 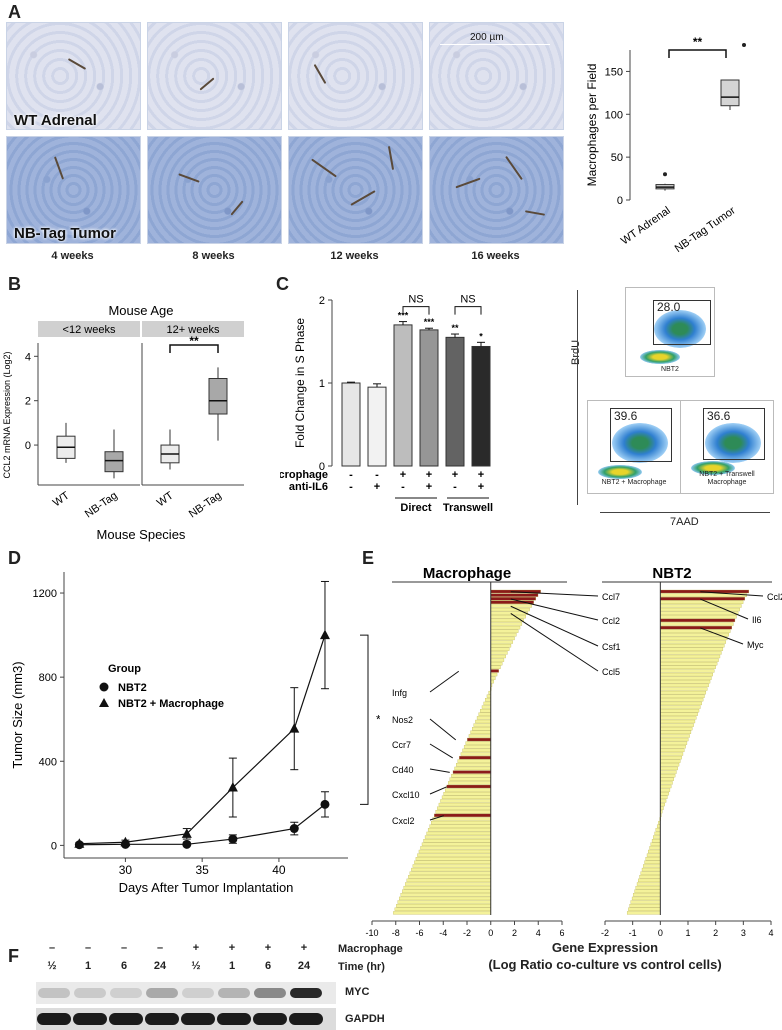 What do you see at coordinates (355, 190) in the screenshot?
I see `micrograph-nb-12wk` at bounding box center [355, 190].